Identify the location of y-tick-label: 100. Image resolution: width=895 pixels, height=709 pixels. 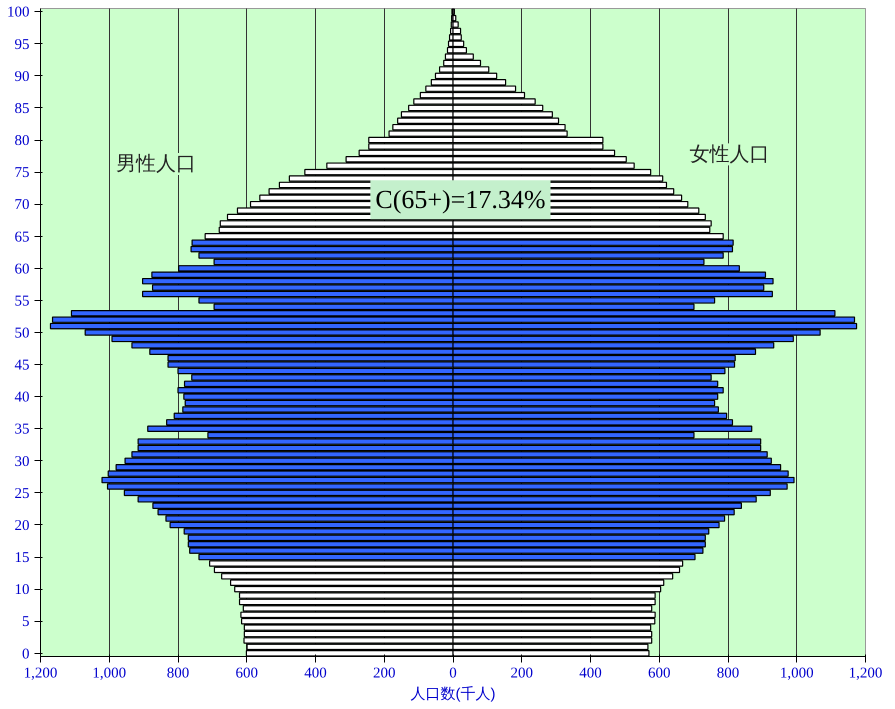
(18, 12).